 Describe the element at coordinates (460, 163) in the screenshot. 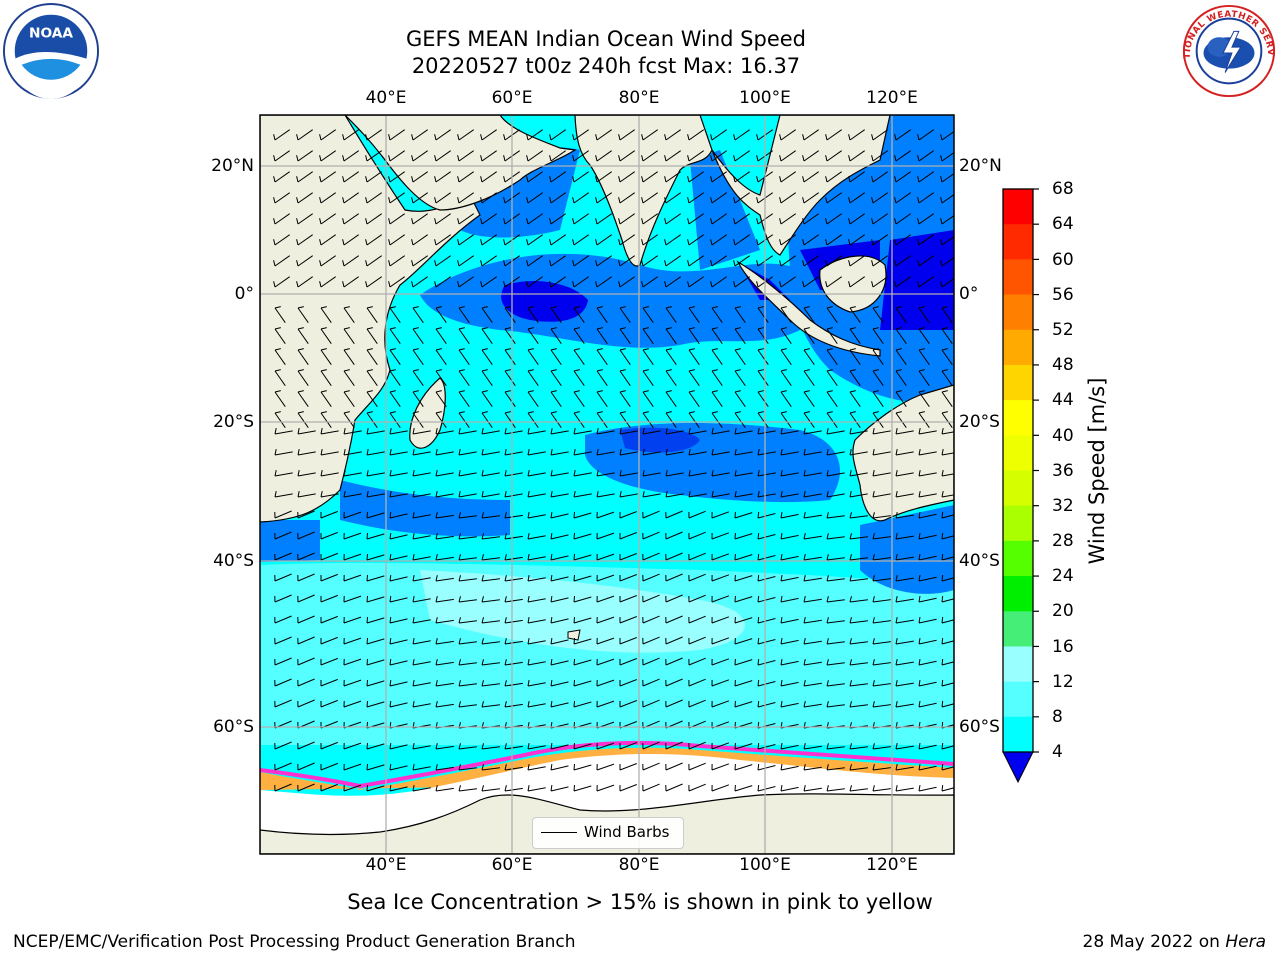

I see `arabia-land` at that location.